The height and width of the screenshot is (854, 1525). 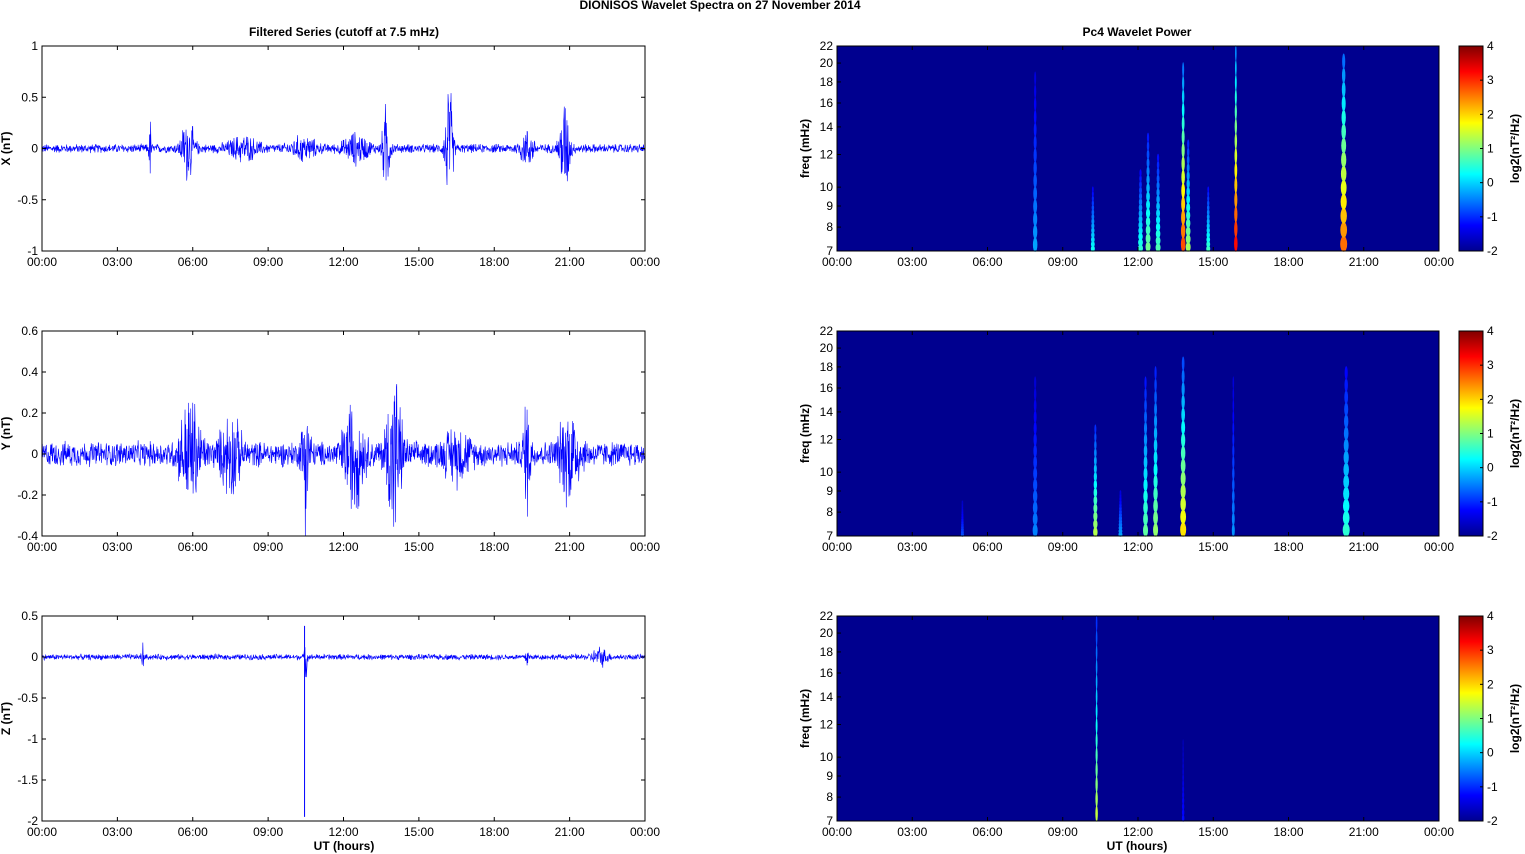 What do you see at coordinates (117, 547) in the screenshot?
I see `x-tick-label: 03:00` at bounding box center [117, 547].